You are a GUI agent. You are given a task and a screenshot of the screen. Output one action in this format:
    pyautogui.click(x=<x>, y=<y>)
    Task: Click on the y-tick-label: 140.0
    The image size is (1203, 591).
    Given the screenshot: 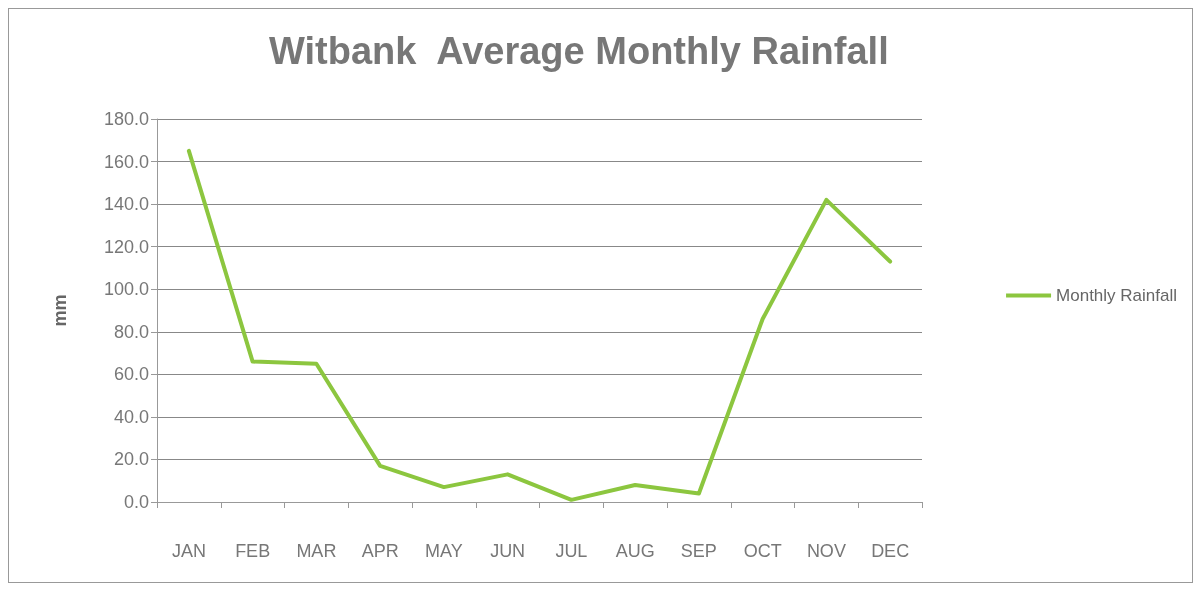 What is the action you would take?
    pyautogui.click(x=126, y=204)
    